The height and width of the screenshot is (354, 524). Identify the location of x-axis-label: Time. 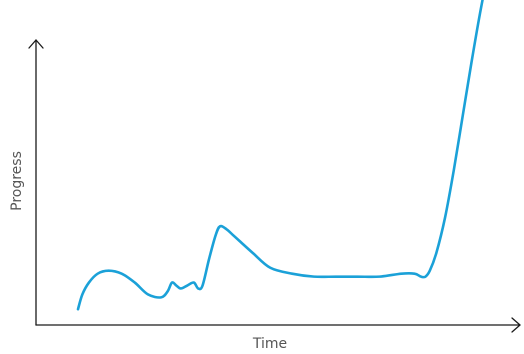
(269, 344).